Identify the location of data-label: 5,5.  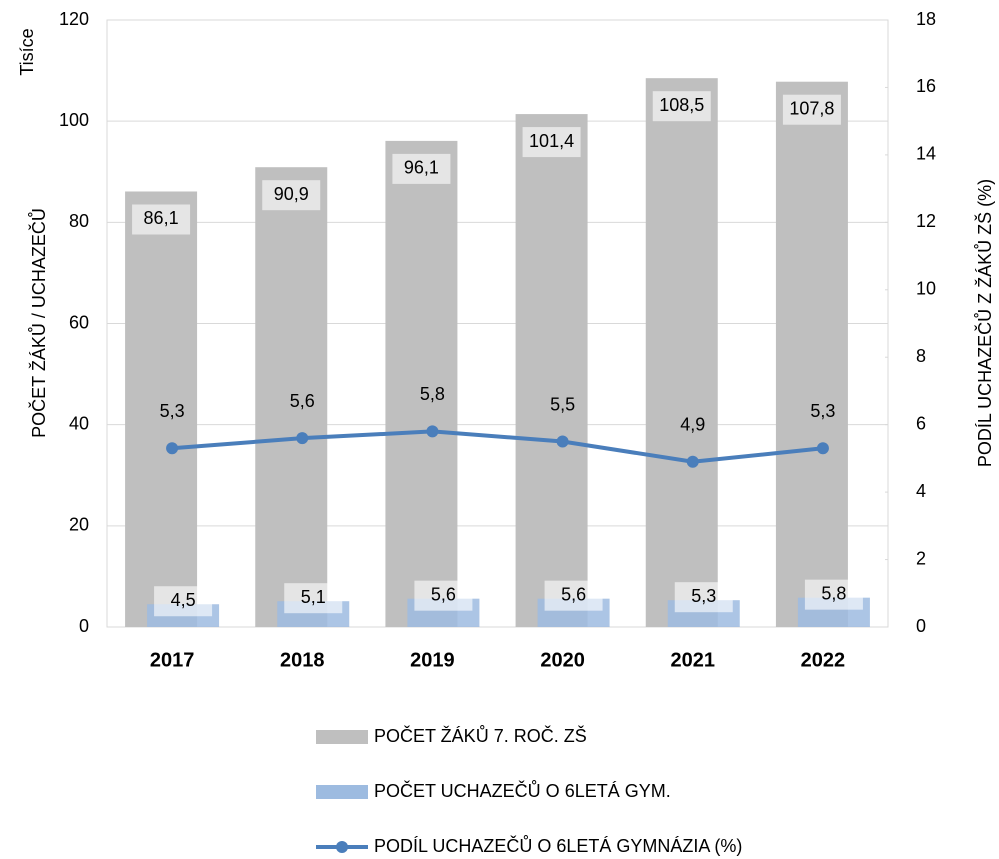
(562, 404).